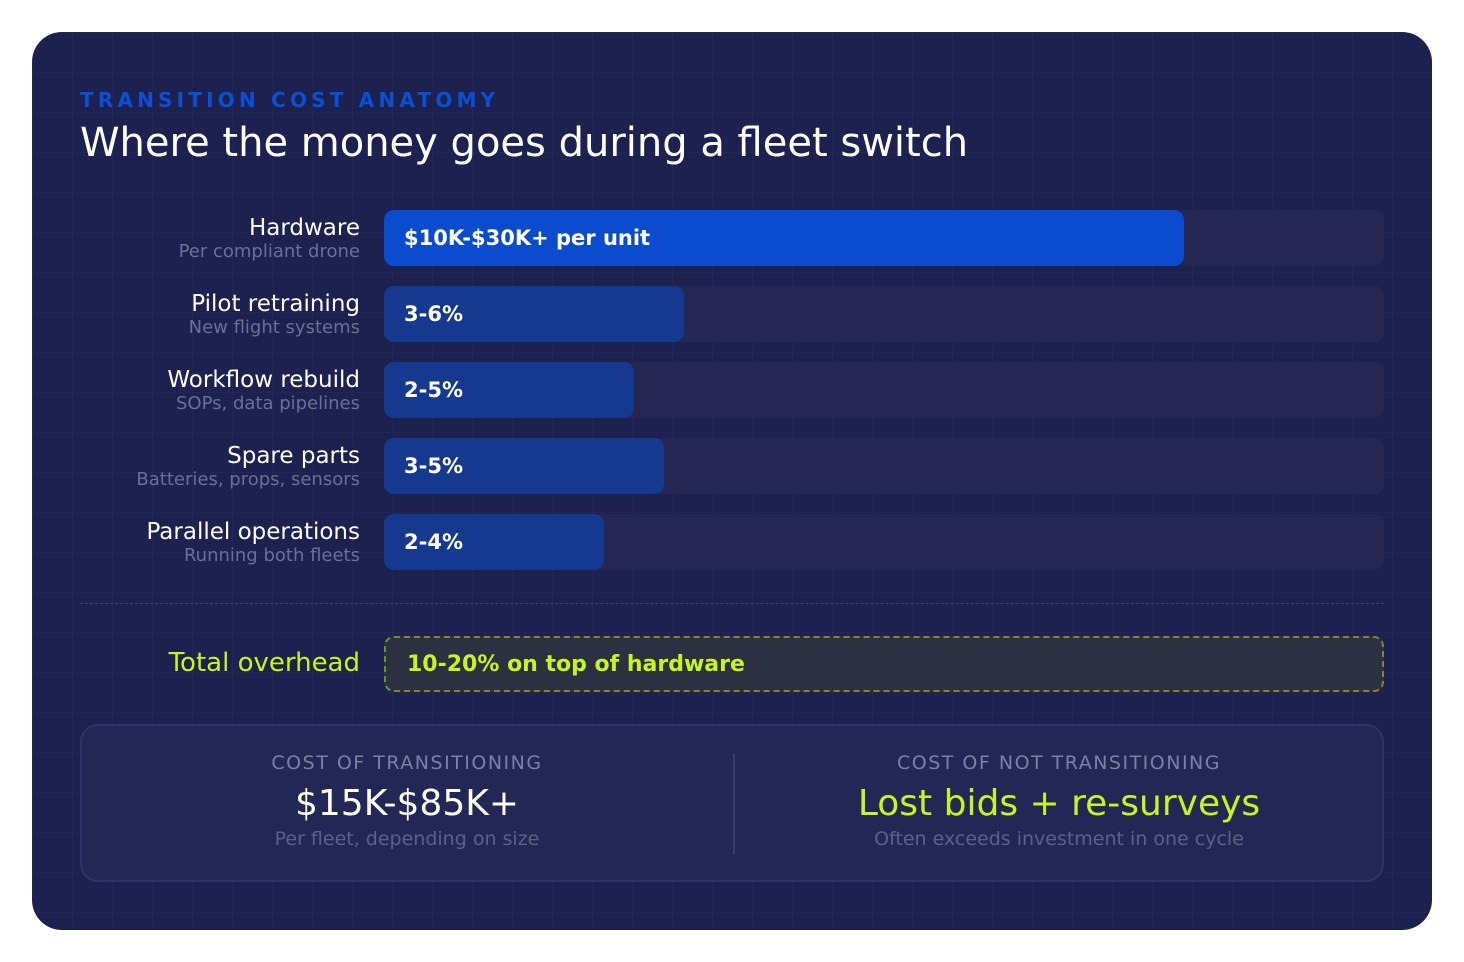 The height and width of the screenshot is (962, 1464). I want to click on bar-category-sublabel: Batteries, props, sensors, so click(248, 479).